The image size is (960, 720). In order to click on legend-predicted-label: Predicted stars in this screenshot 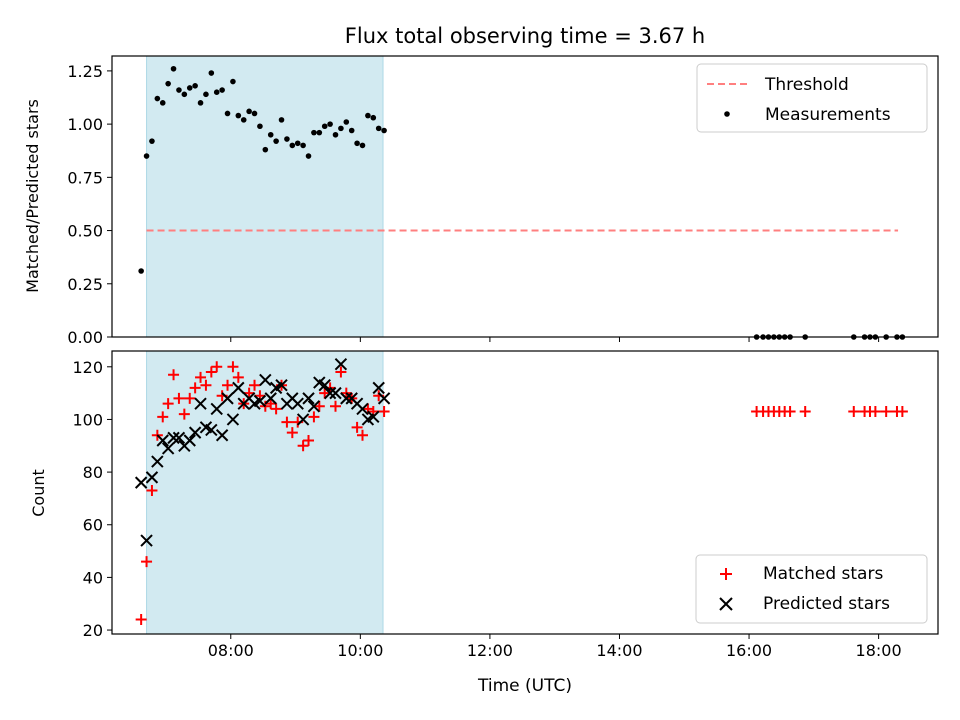, I will do `click(826, 604)`.